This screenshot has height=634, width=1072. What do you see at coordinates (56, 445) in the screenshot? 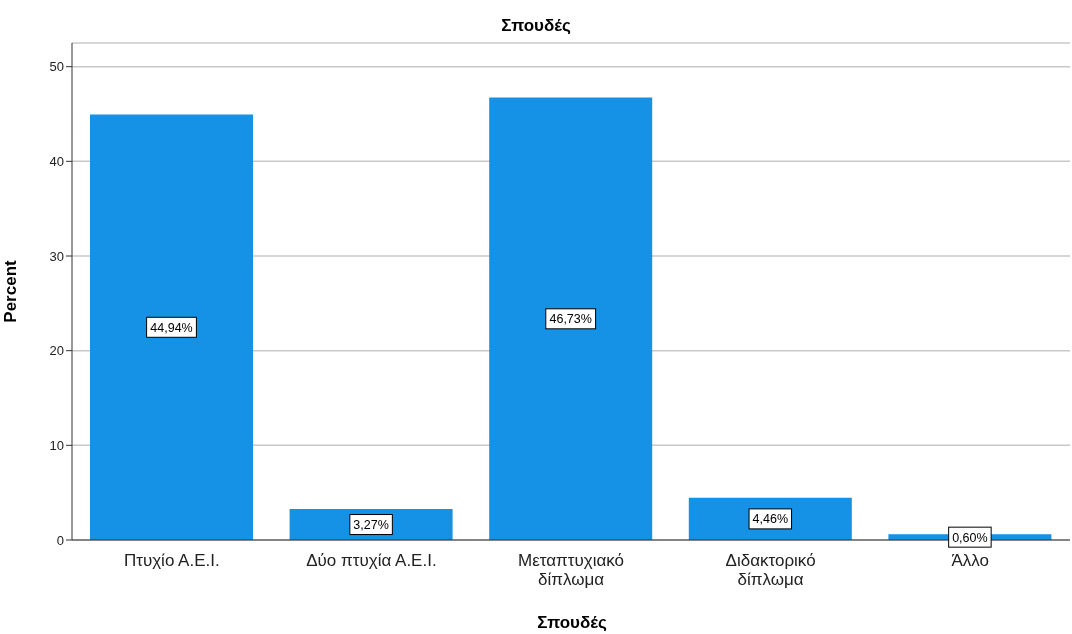
I see `y-tick-label: 10` at bounding box center [56, 445].